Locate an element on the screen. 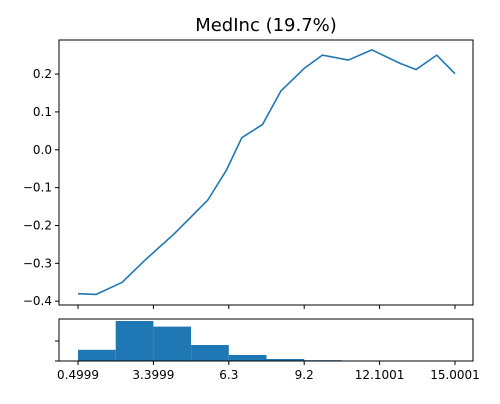  histogram-x-ticks: 0.4999 3.3999 6.3 9.2 12.1001 15.0001 is located at coordinates (268, 371).